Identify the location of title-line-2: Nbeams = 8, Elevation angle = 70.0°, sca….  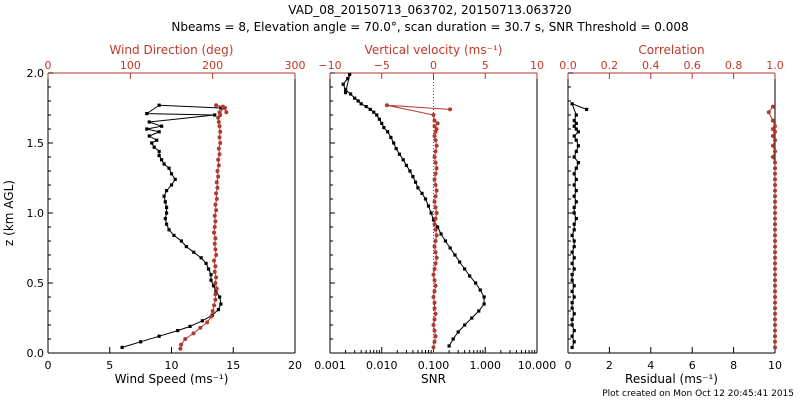
(429, 27).